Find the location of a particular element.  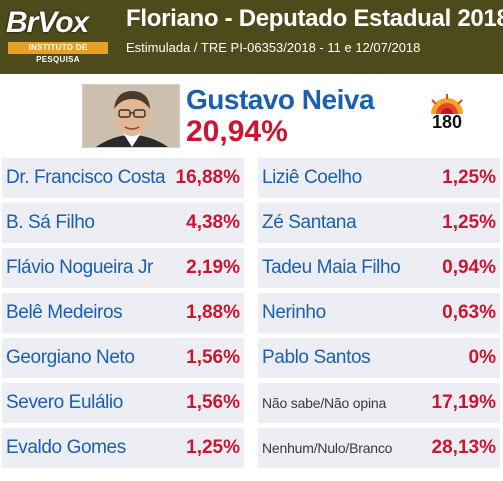

sun-rays-graphic is located at coordinates (447, 104).